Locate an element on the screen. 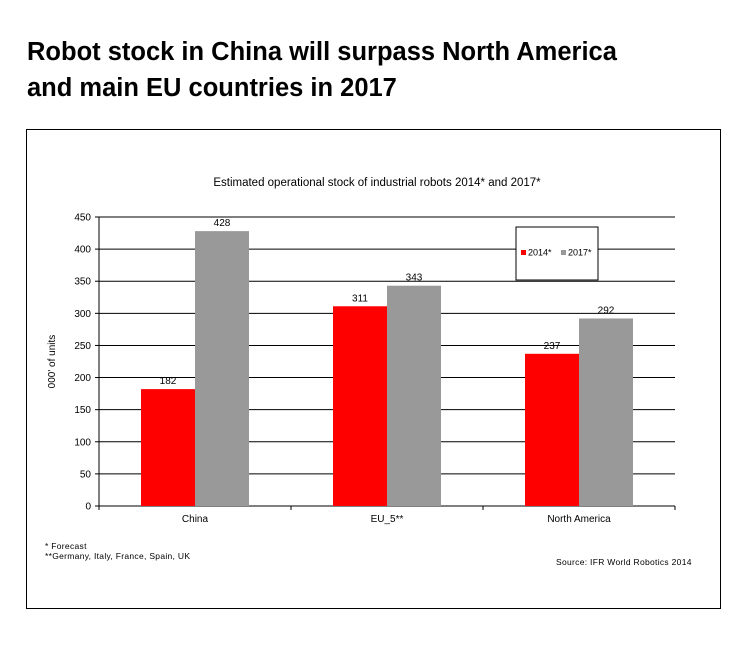  headline-line-2: and main EU countries in 2017 is located at coordinates (212, 88).